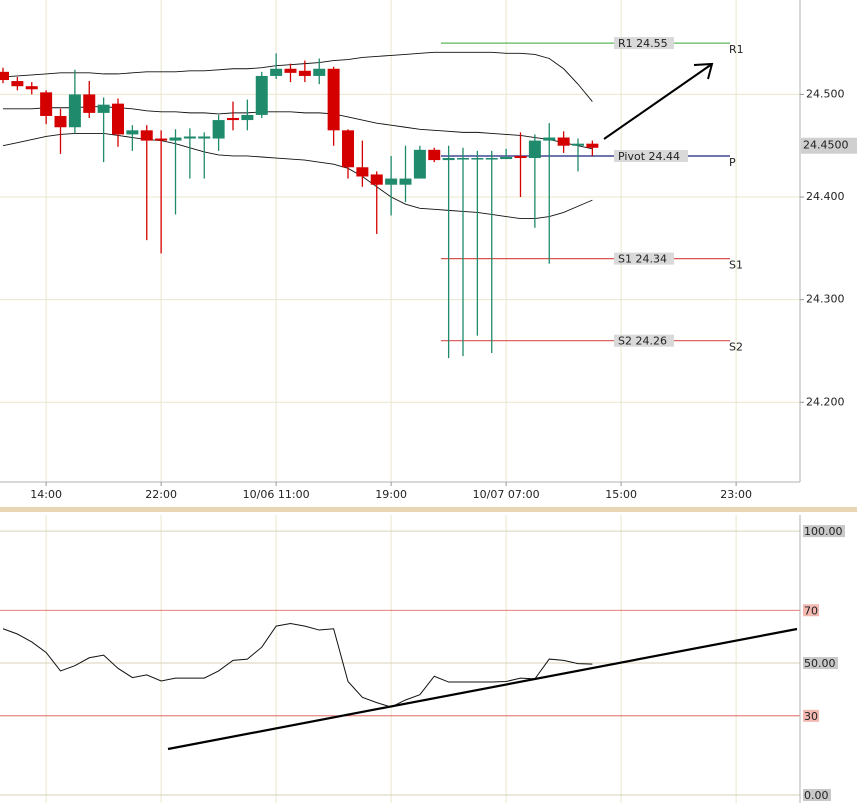  What do you see at coordinates (297, 665) in the screenshot?
I see `rsi-line` at bounding box center [297, 665].